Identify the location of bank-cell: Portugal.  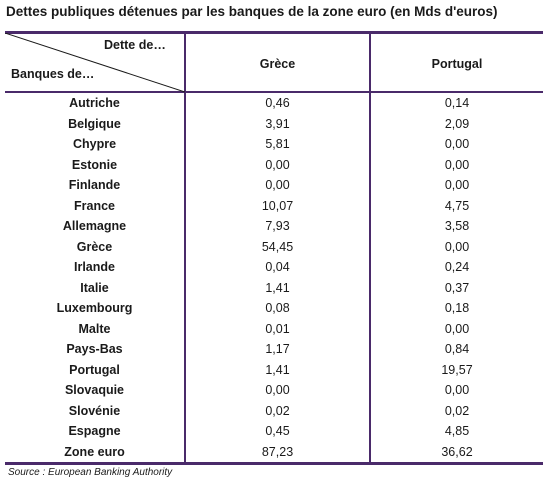
(94, 369).